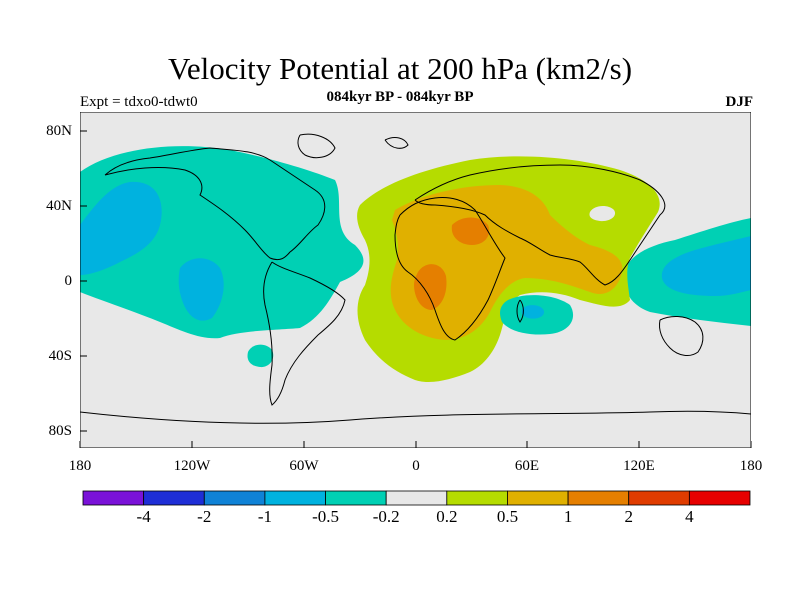 The image size is (800, 600). I want to click on colorbar-label: -4, so click(143, 516).